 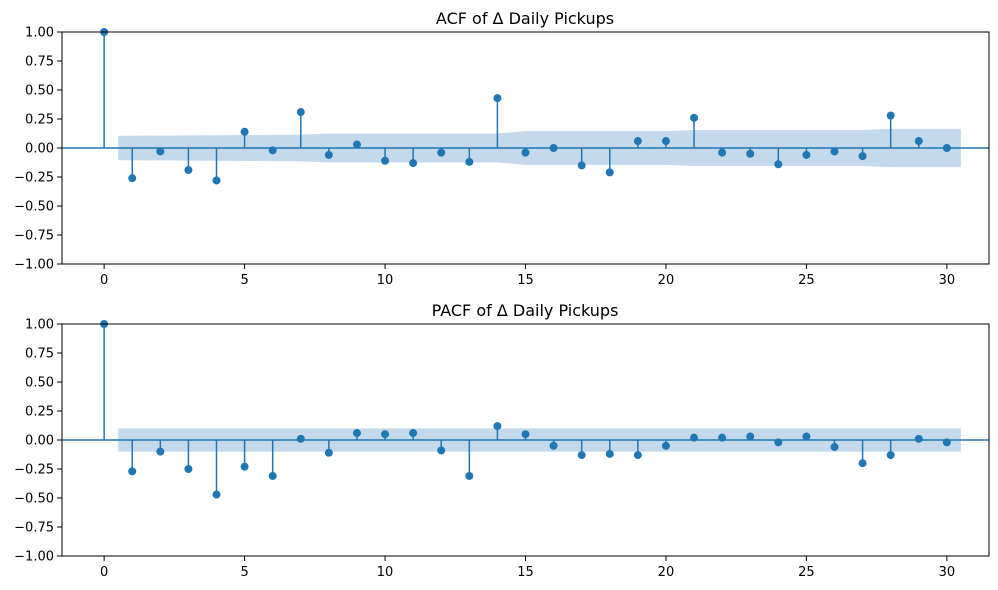 What do you see at coordinates (525, 572) in the screenshot?
I see `pacf-xtick-label: 15` at bounding box center [525, 572].